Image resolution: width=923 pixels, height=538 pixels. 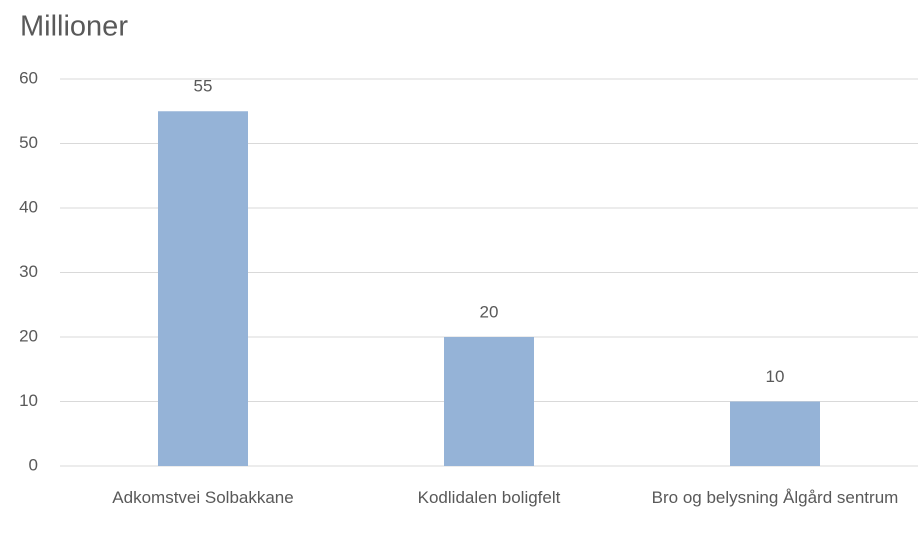 I want to click on x-tick-label: Bro og belysning Ålgård sentrum, so click(x=775, y=497).